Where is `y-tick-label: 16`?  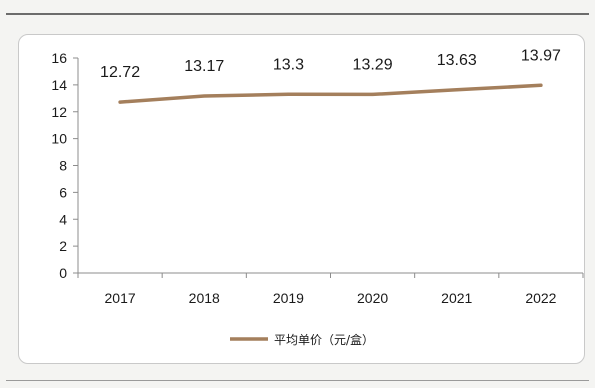 y-tick-label: 16 is located at coordinates (59, 58).